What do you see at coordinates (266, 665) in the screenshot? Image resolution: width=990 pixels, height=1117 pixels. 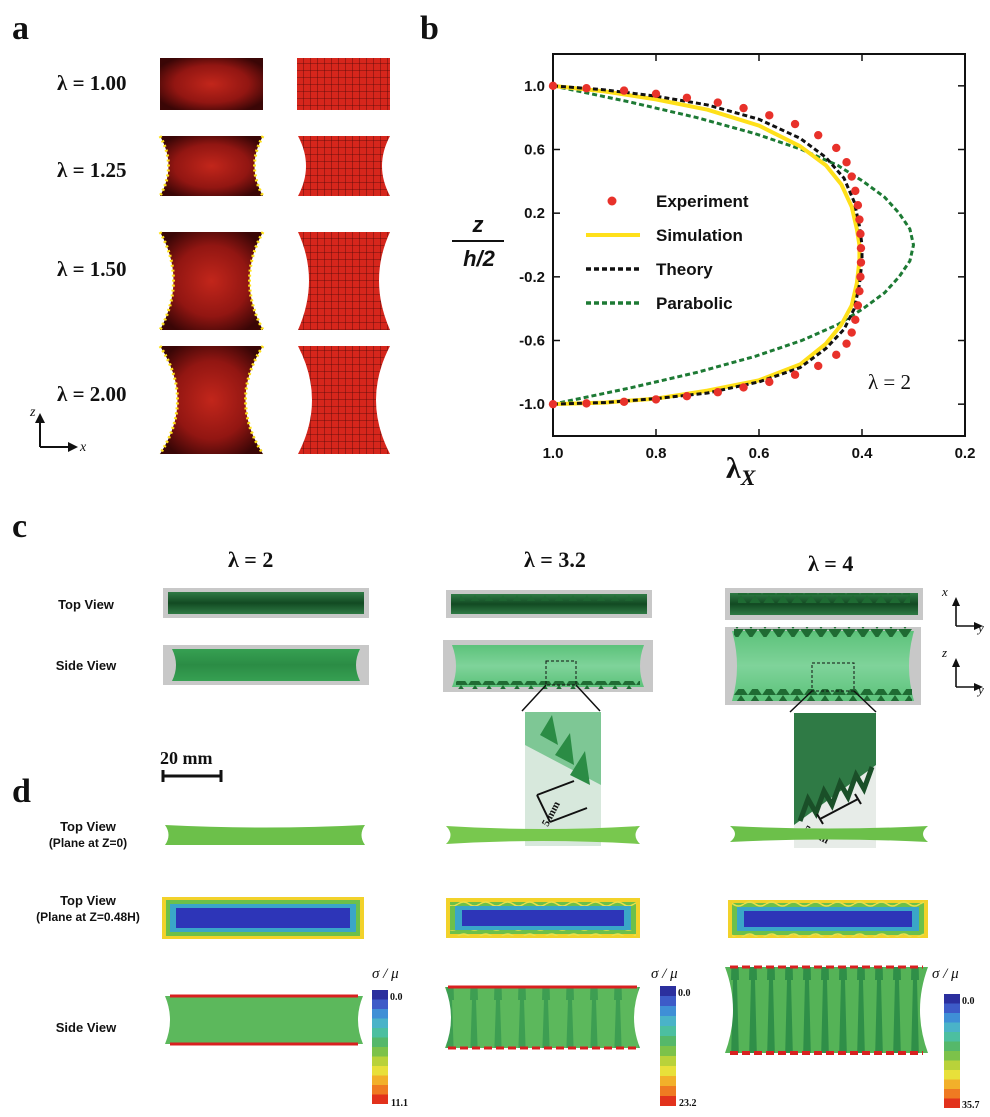 I see `c-side-lambda2` at bounding box center [266, 665].